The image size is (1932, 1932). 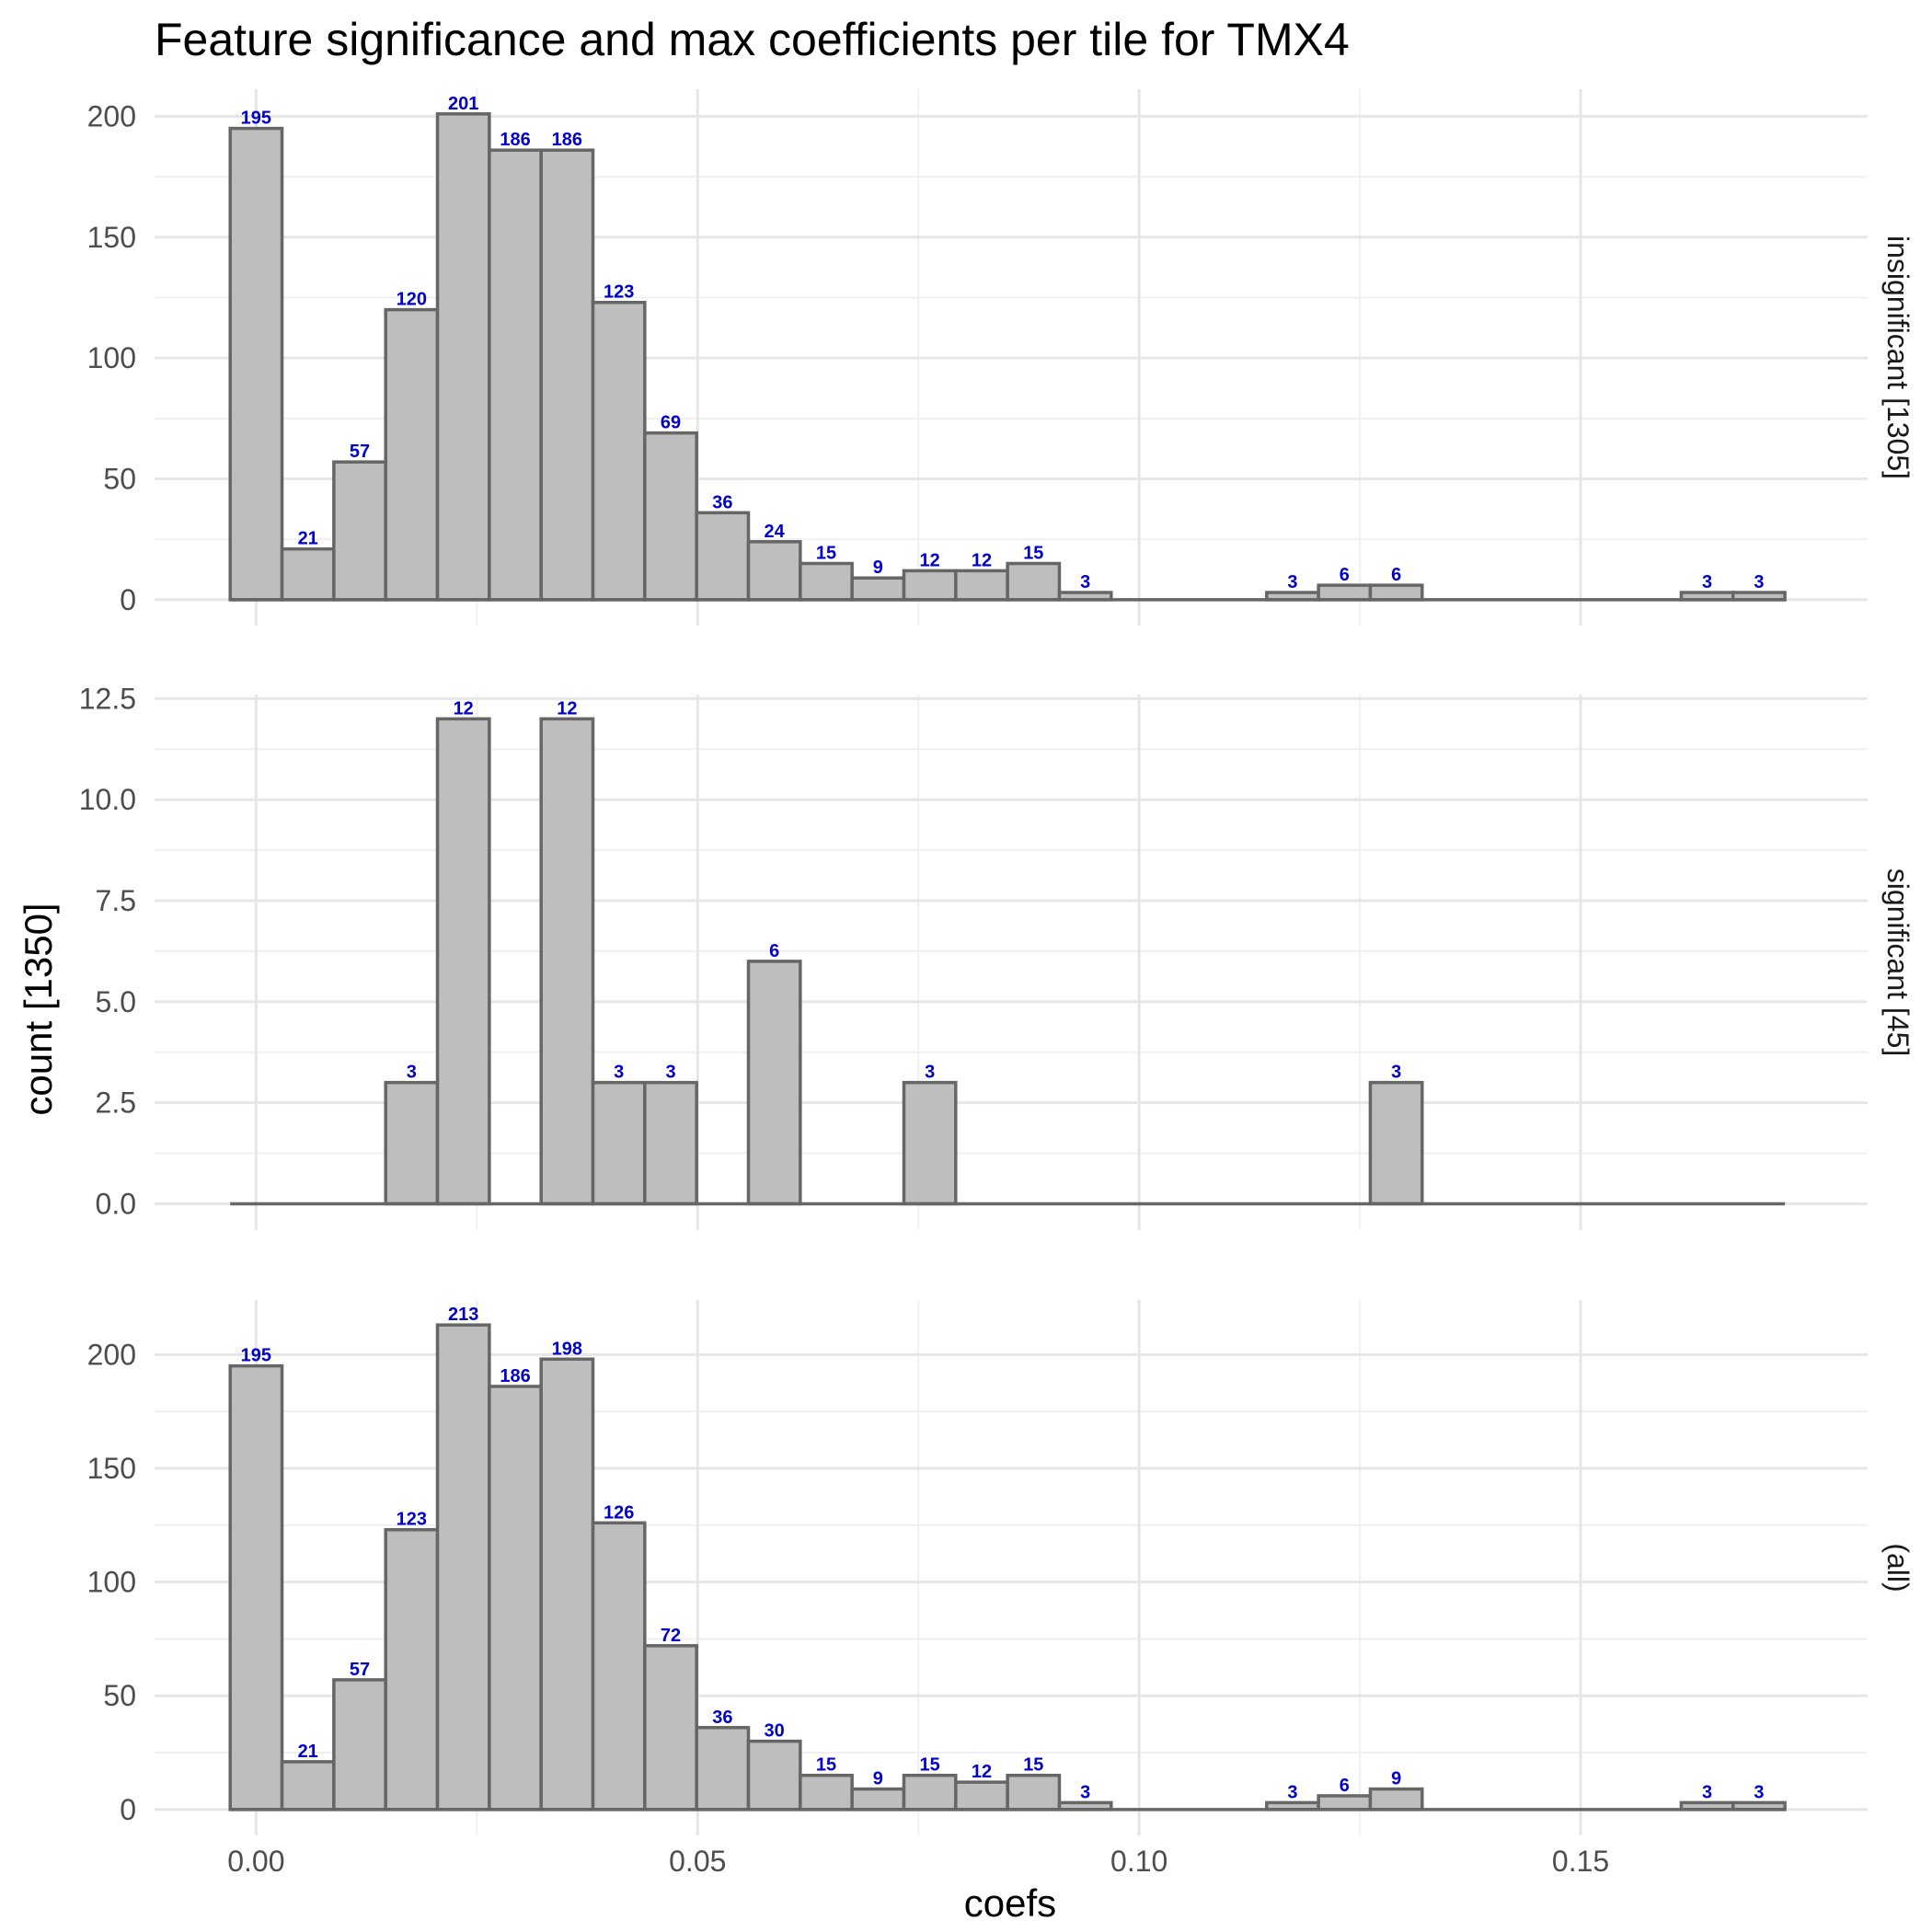 I want to click on bar-count-label: 72, so click(x=671, y=1636).